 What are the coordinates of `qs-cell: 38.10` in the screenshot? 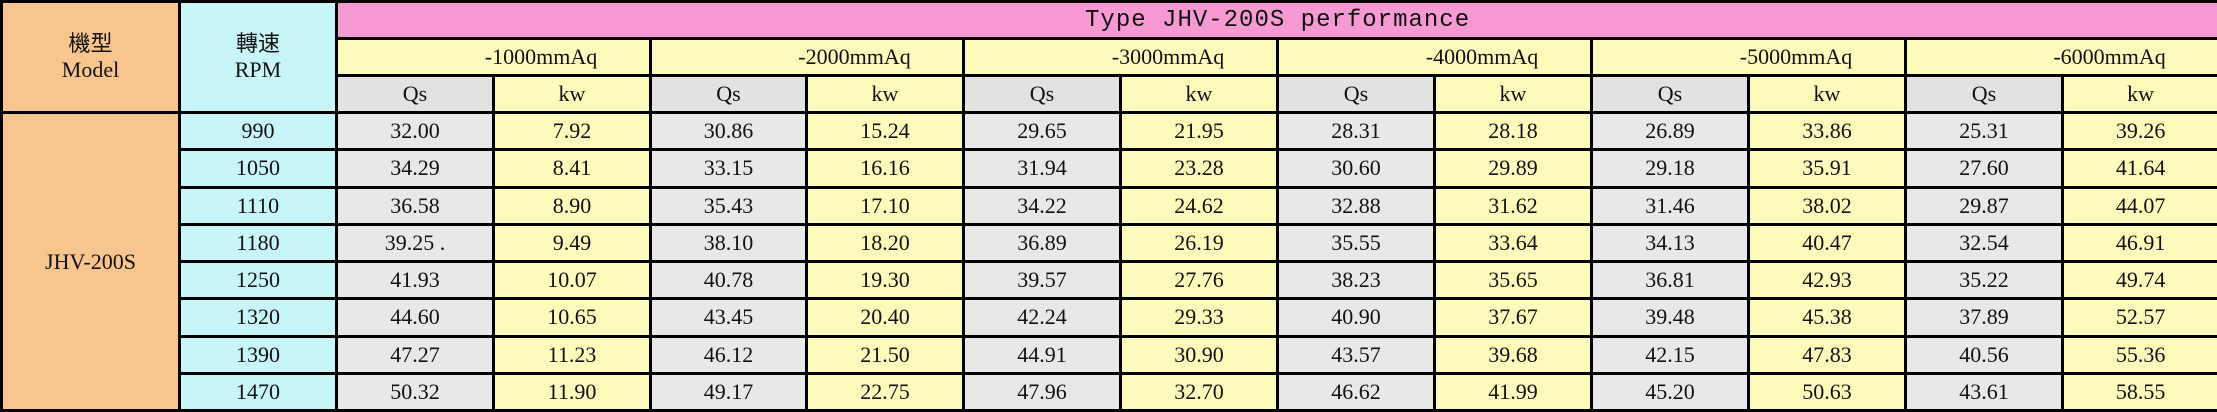 It's located at (728, 243).